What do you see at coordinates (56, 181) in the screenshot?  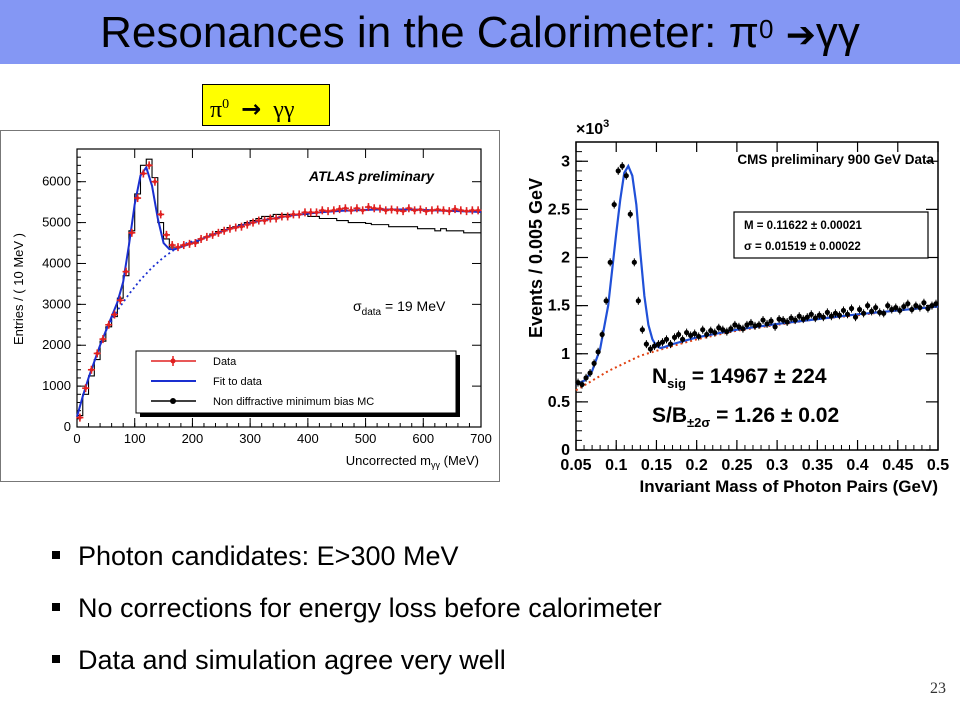 I see `atlas-ytick-label: 6000` at bounding box center [56, 181].